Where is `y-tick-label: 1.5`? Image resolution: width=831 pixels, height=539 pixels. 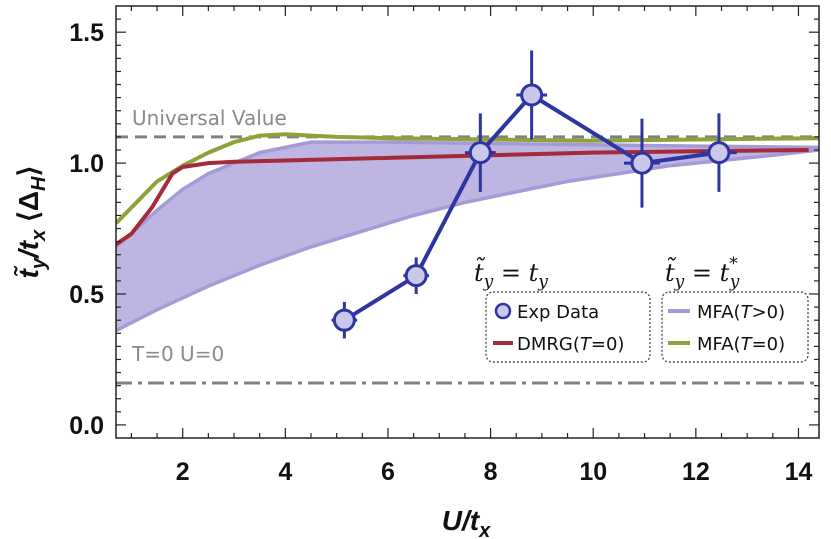 y-tick-label: 1.5 is located at coordinates (86, 33).